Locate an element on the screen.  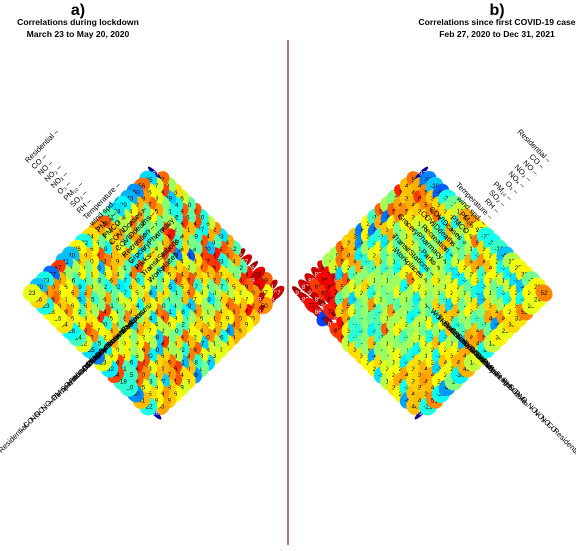
corr-value-a-17-19: -23 is located at coordinates (45, 281).